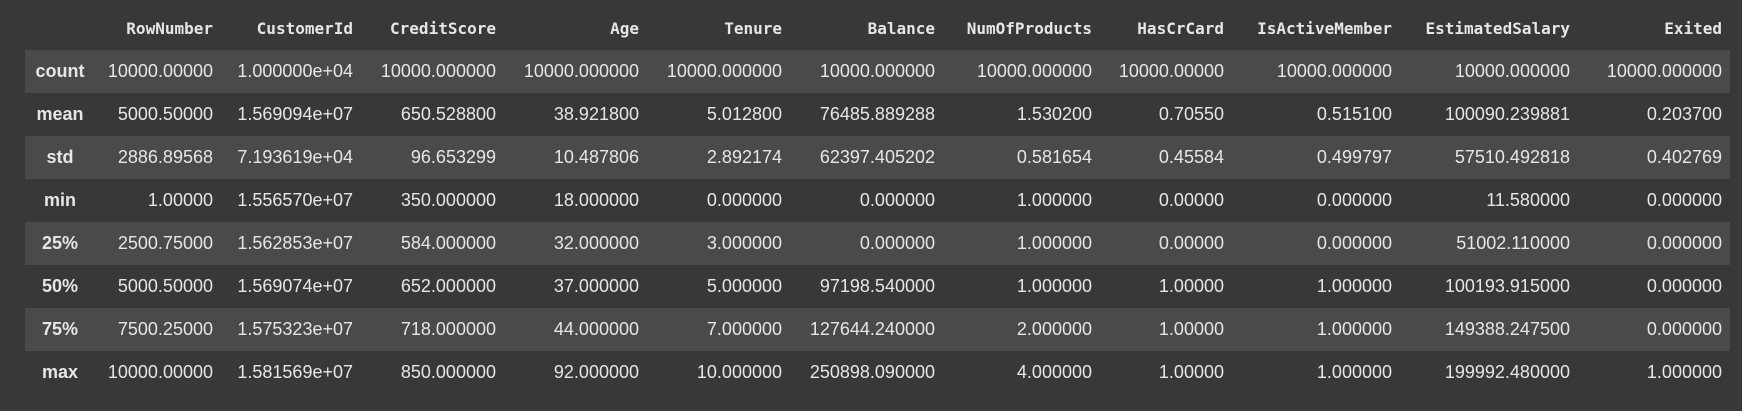  I want to click on row-label: mean, so click(60, 114).